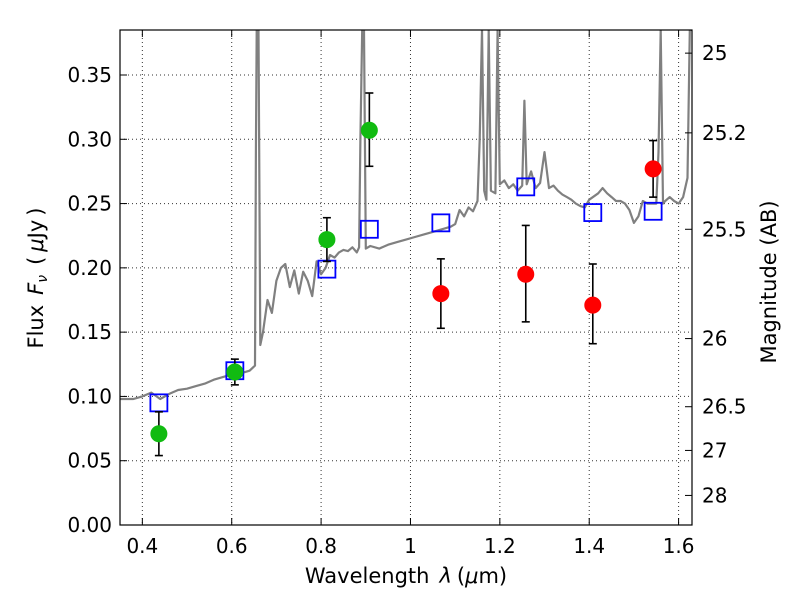  What do you see at coordinates (679, 546) in the screenshot?
I see `x-tick-label: 1.6` at bounding box center [679, 546].